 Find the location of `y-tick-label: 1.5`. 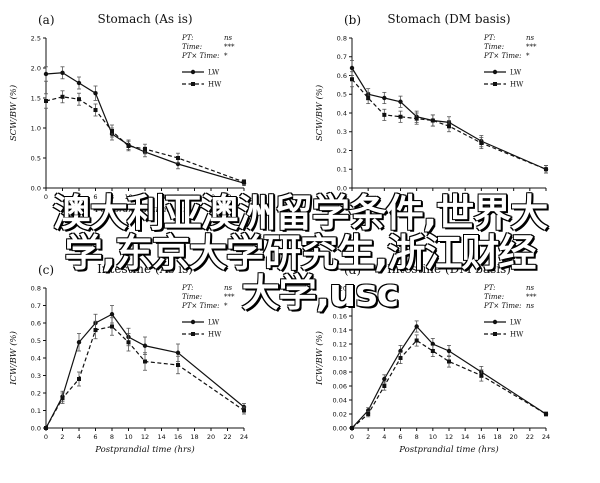

y-tick-label: 1.5 is located at coordinates (36, 98).